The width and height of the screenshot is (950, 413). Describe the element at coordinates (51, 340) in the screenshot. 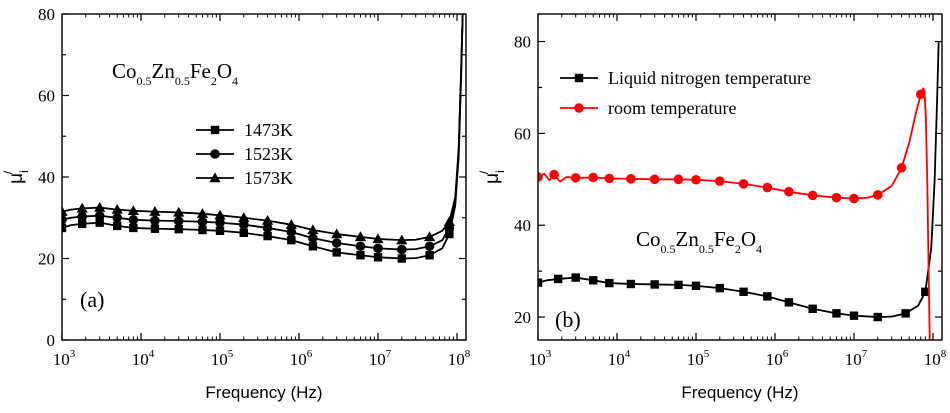

I see `y-tick-label: 0` at that location.